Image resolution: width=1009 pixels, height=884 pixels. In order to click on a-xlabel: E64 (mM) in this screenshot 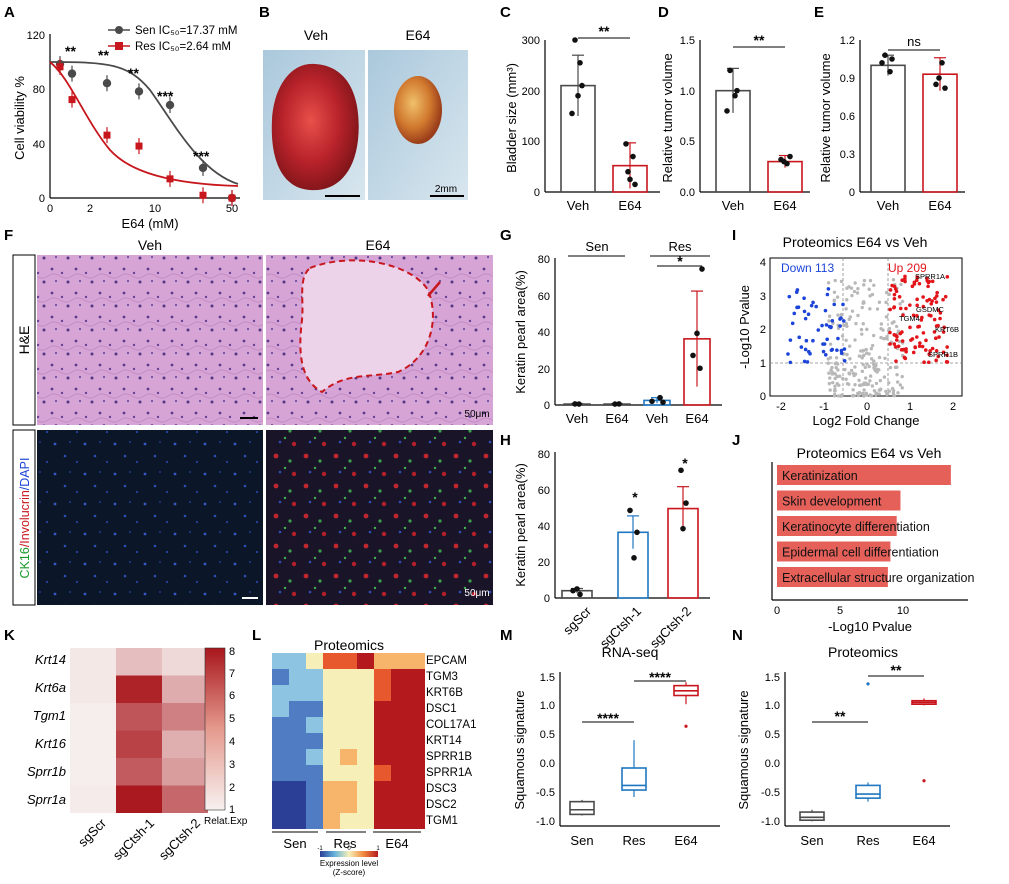, I will do `click(149, 223)`.